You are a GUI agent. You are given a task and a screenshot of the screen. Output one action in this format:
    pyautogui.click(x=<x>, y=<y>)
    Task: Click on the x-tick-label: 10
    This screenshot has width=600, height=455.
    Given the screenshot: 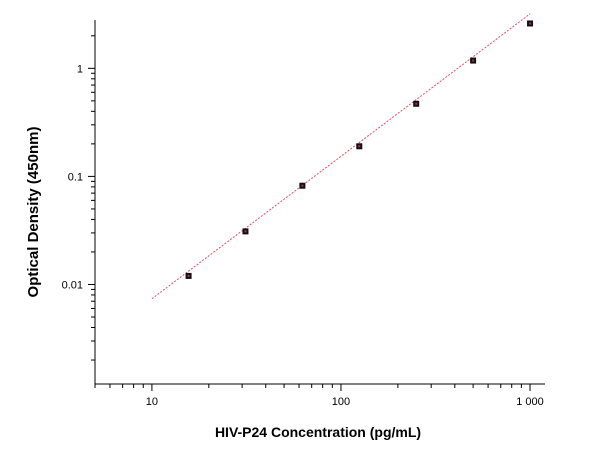 What is the action you would take?
    pyautogui.click(x=152, y=402)
    